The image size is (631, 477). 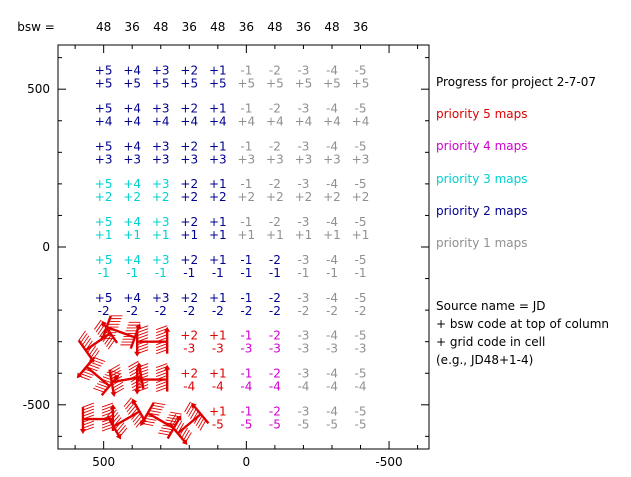 I want to click on y-tick-label: 500, so click(x=38, y=89).